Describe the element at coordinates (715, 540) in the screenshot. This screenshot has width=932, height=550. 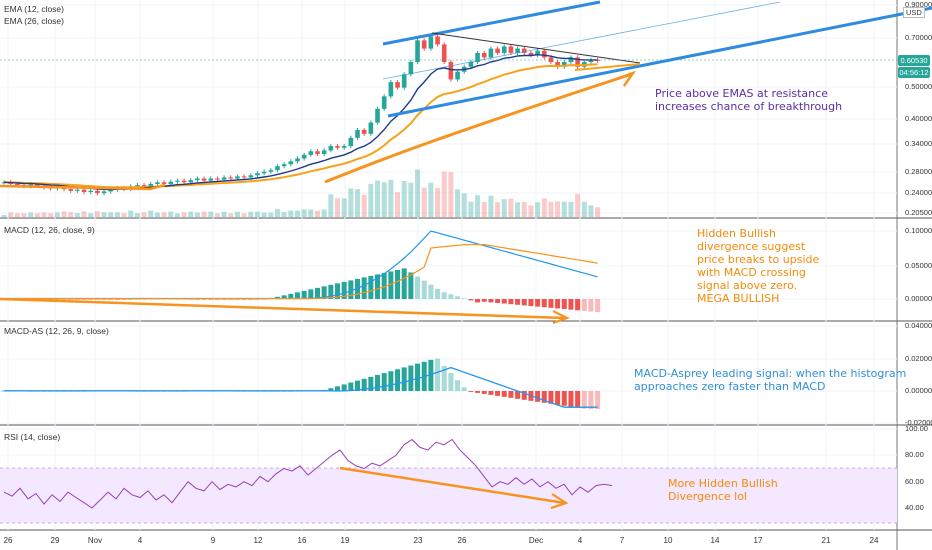
I see `x-tick-label: 14` at that location.